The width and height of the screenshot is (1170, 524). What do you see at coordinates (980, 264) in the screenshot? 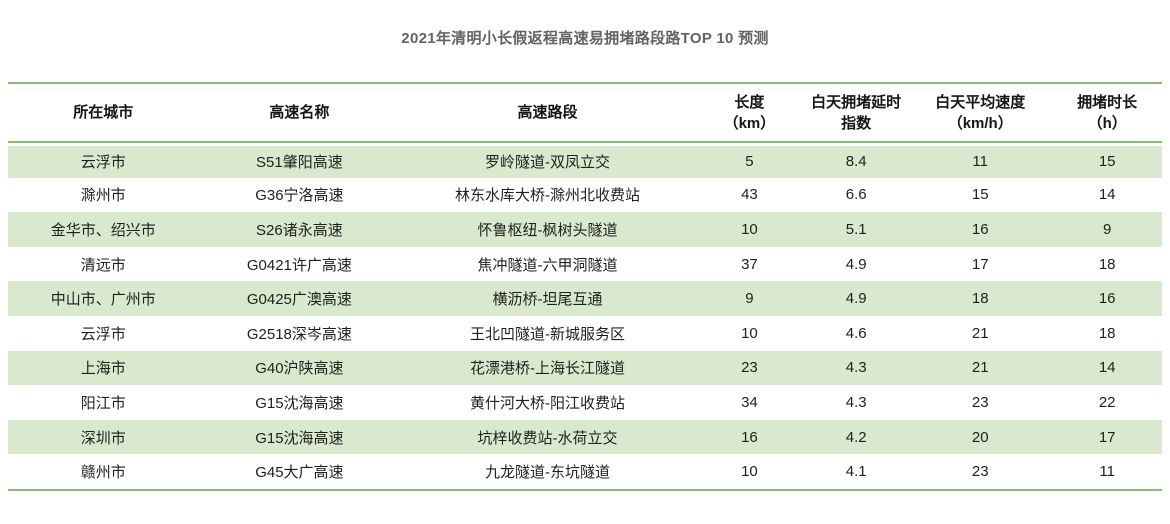
I see `cell-avg-speed: 17` at bounding box center [980, 264].